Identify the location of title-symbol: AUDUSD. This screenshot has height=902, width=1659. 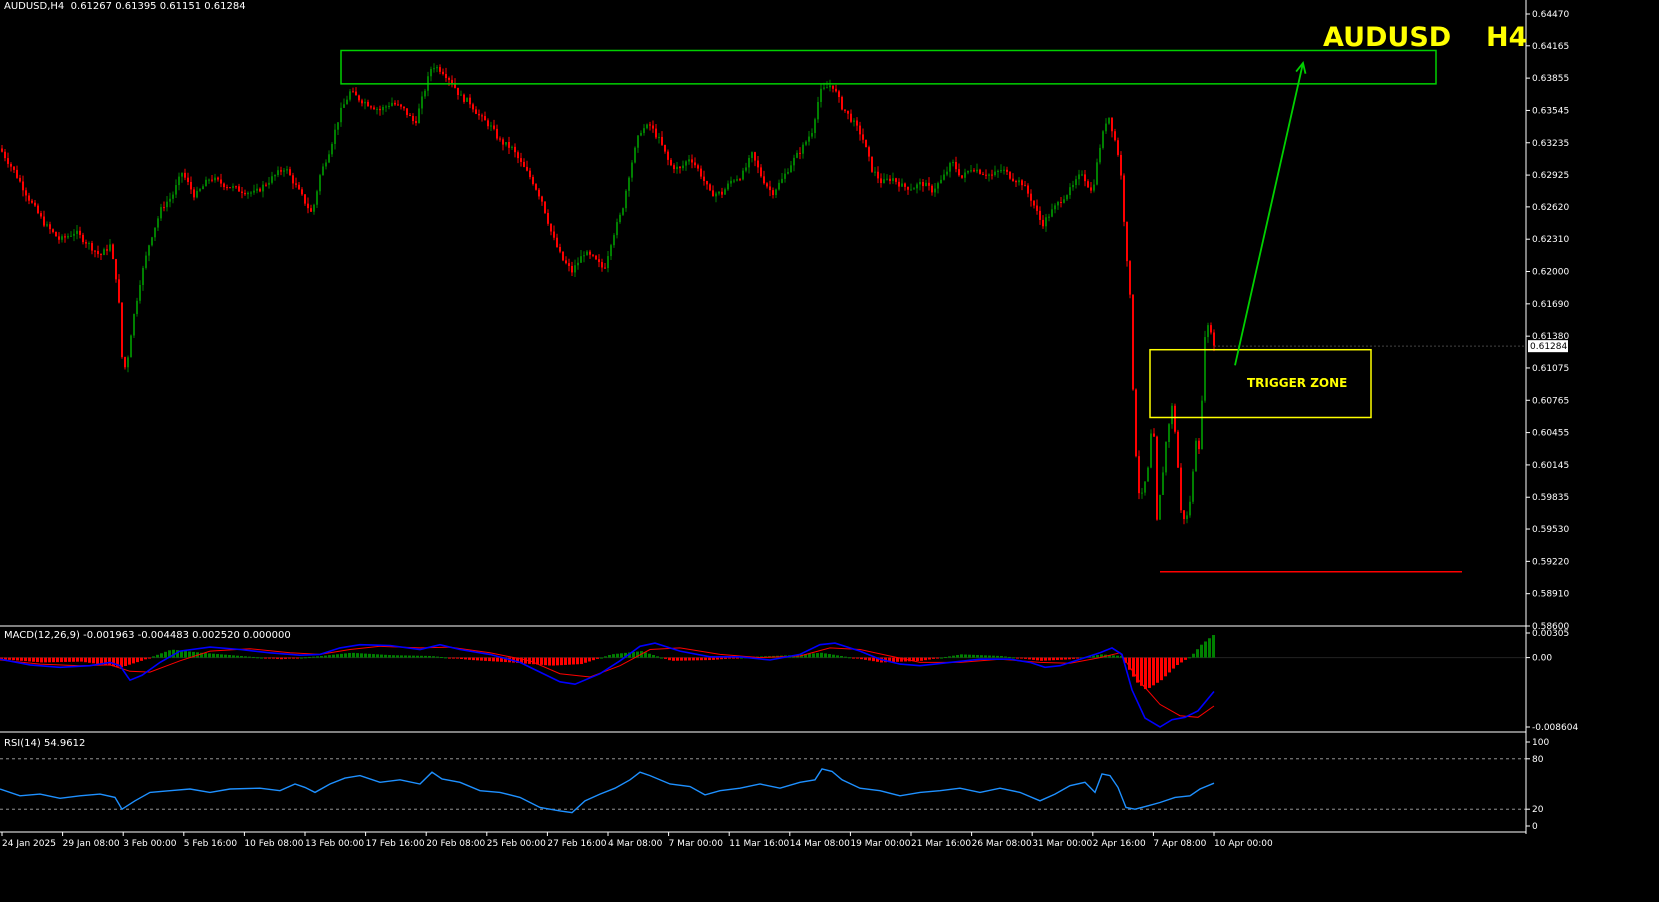
(1387, 37).